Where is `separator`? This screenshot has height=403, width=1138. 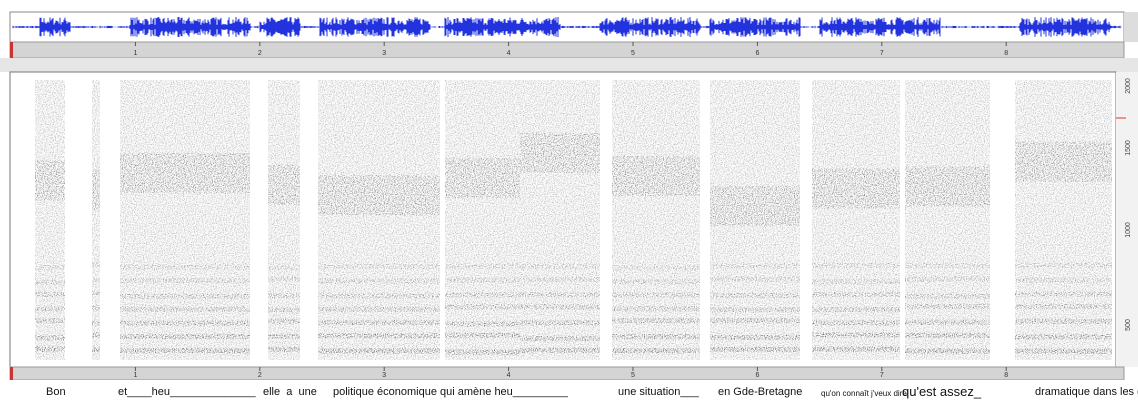 separator is located at coordinates (569, 65).